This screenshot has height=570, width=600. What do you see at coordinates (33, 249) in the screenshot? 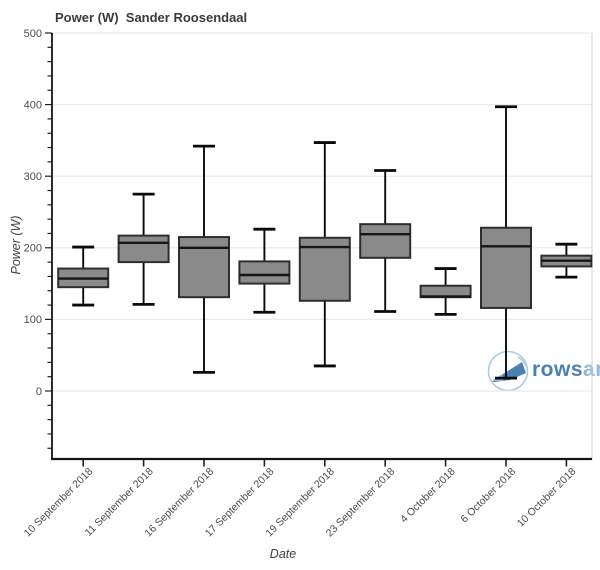
I see `y-tick-label: 200` at bounding box center [33, 249].